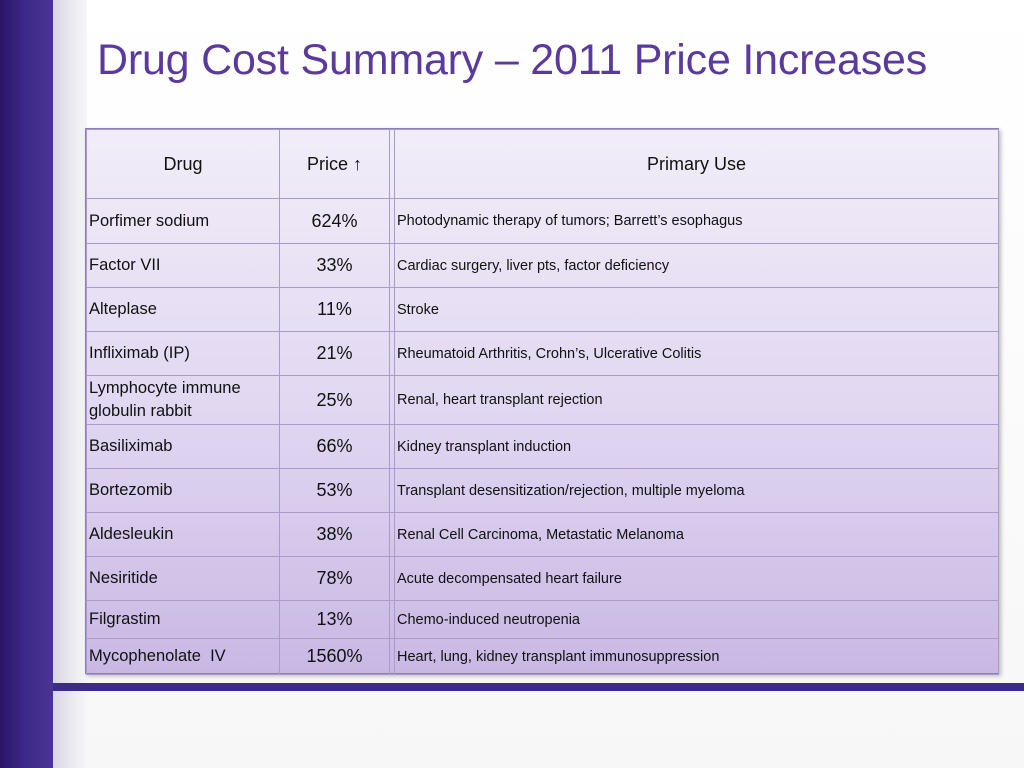  I want to click on cell-price: 25%, so click(334, 400).